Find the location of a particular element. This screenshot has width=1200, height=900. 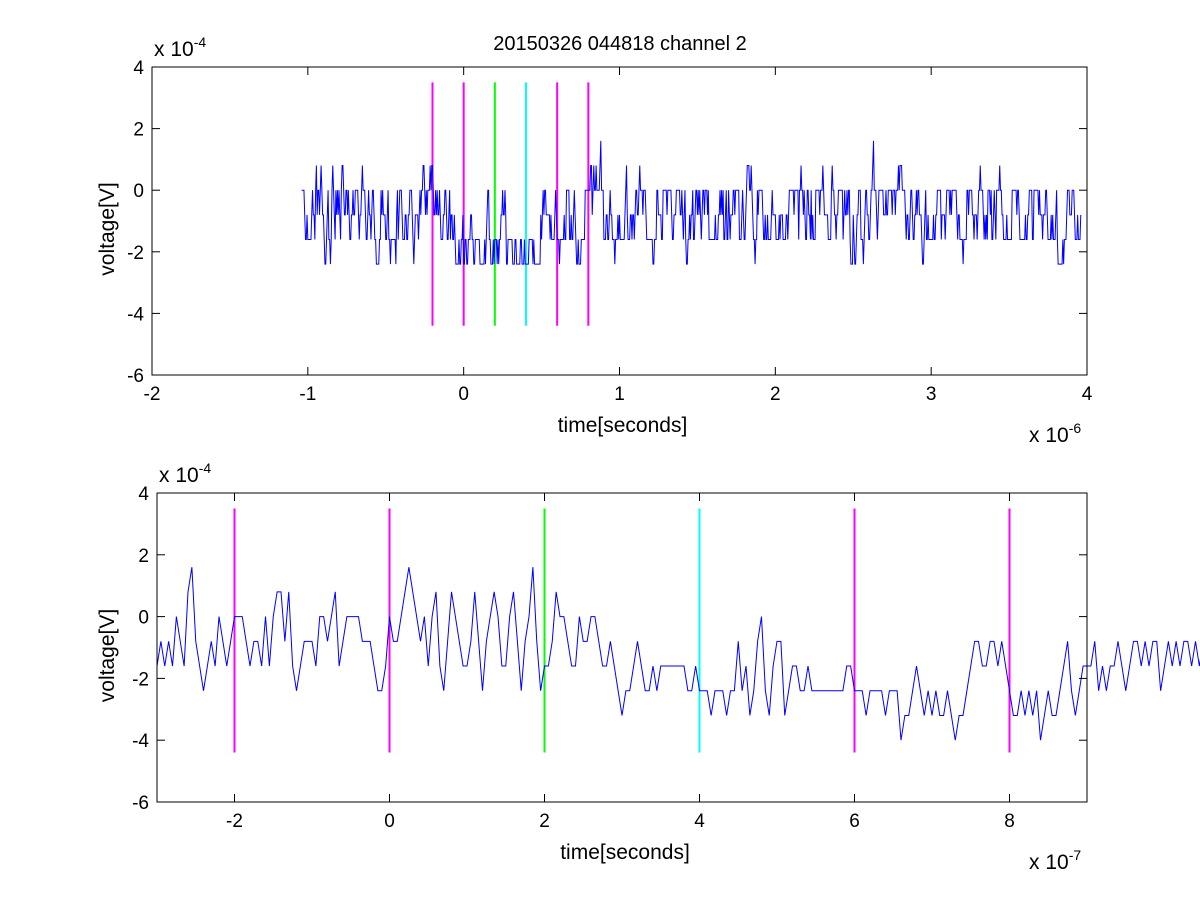

top-x-axis-label: time[seconds] is located at coordinates (623, 425).